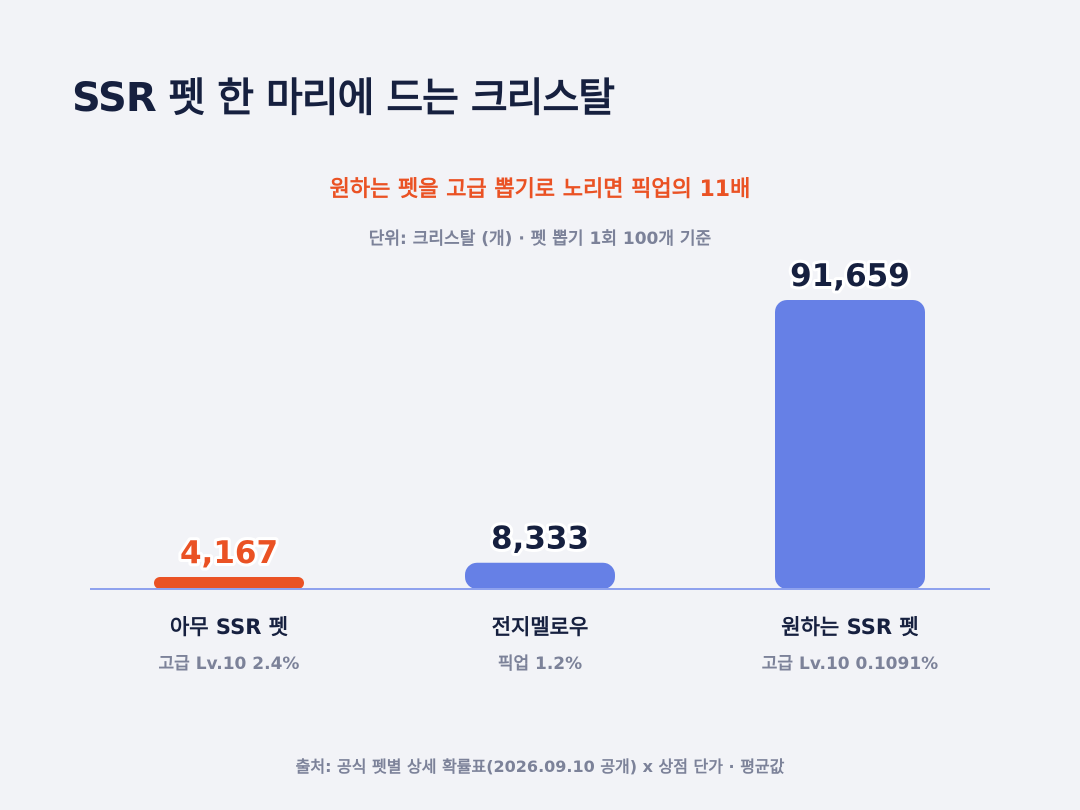  What do you see at coordinates (540, 627) in the screenshot?
I see `category-label-2: 전지멜로우` at bounding box center [540, 627].